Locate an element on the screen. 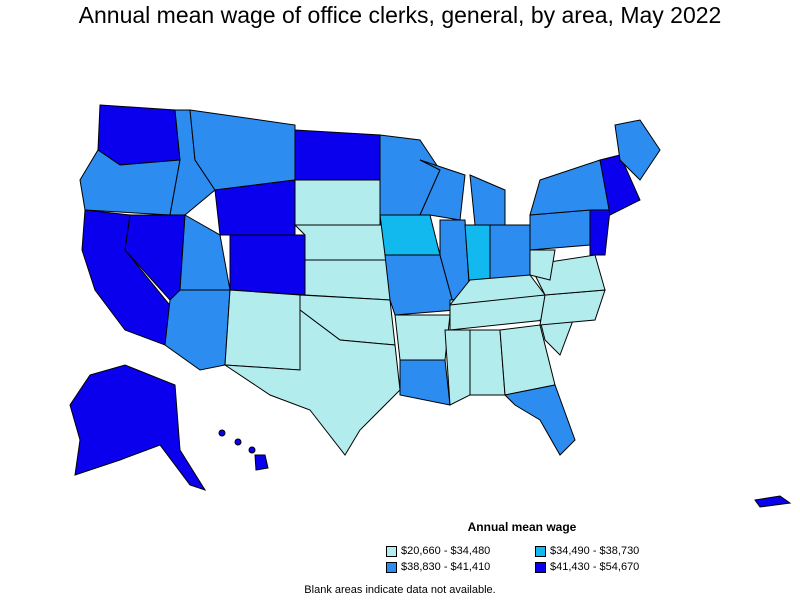 The width and height of the screenshot is (800, 600). region-west-virginia is located at coordinates (542, 265).